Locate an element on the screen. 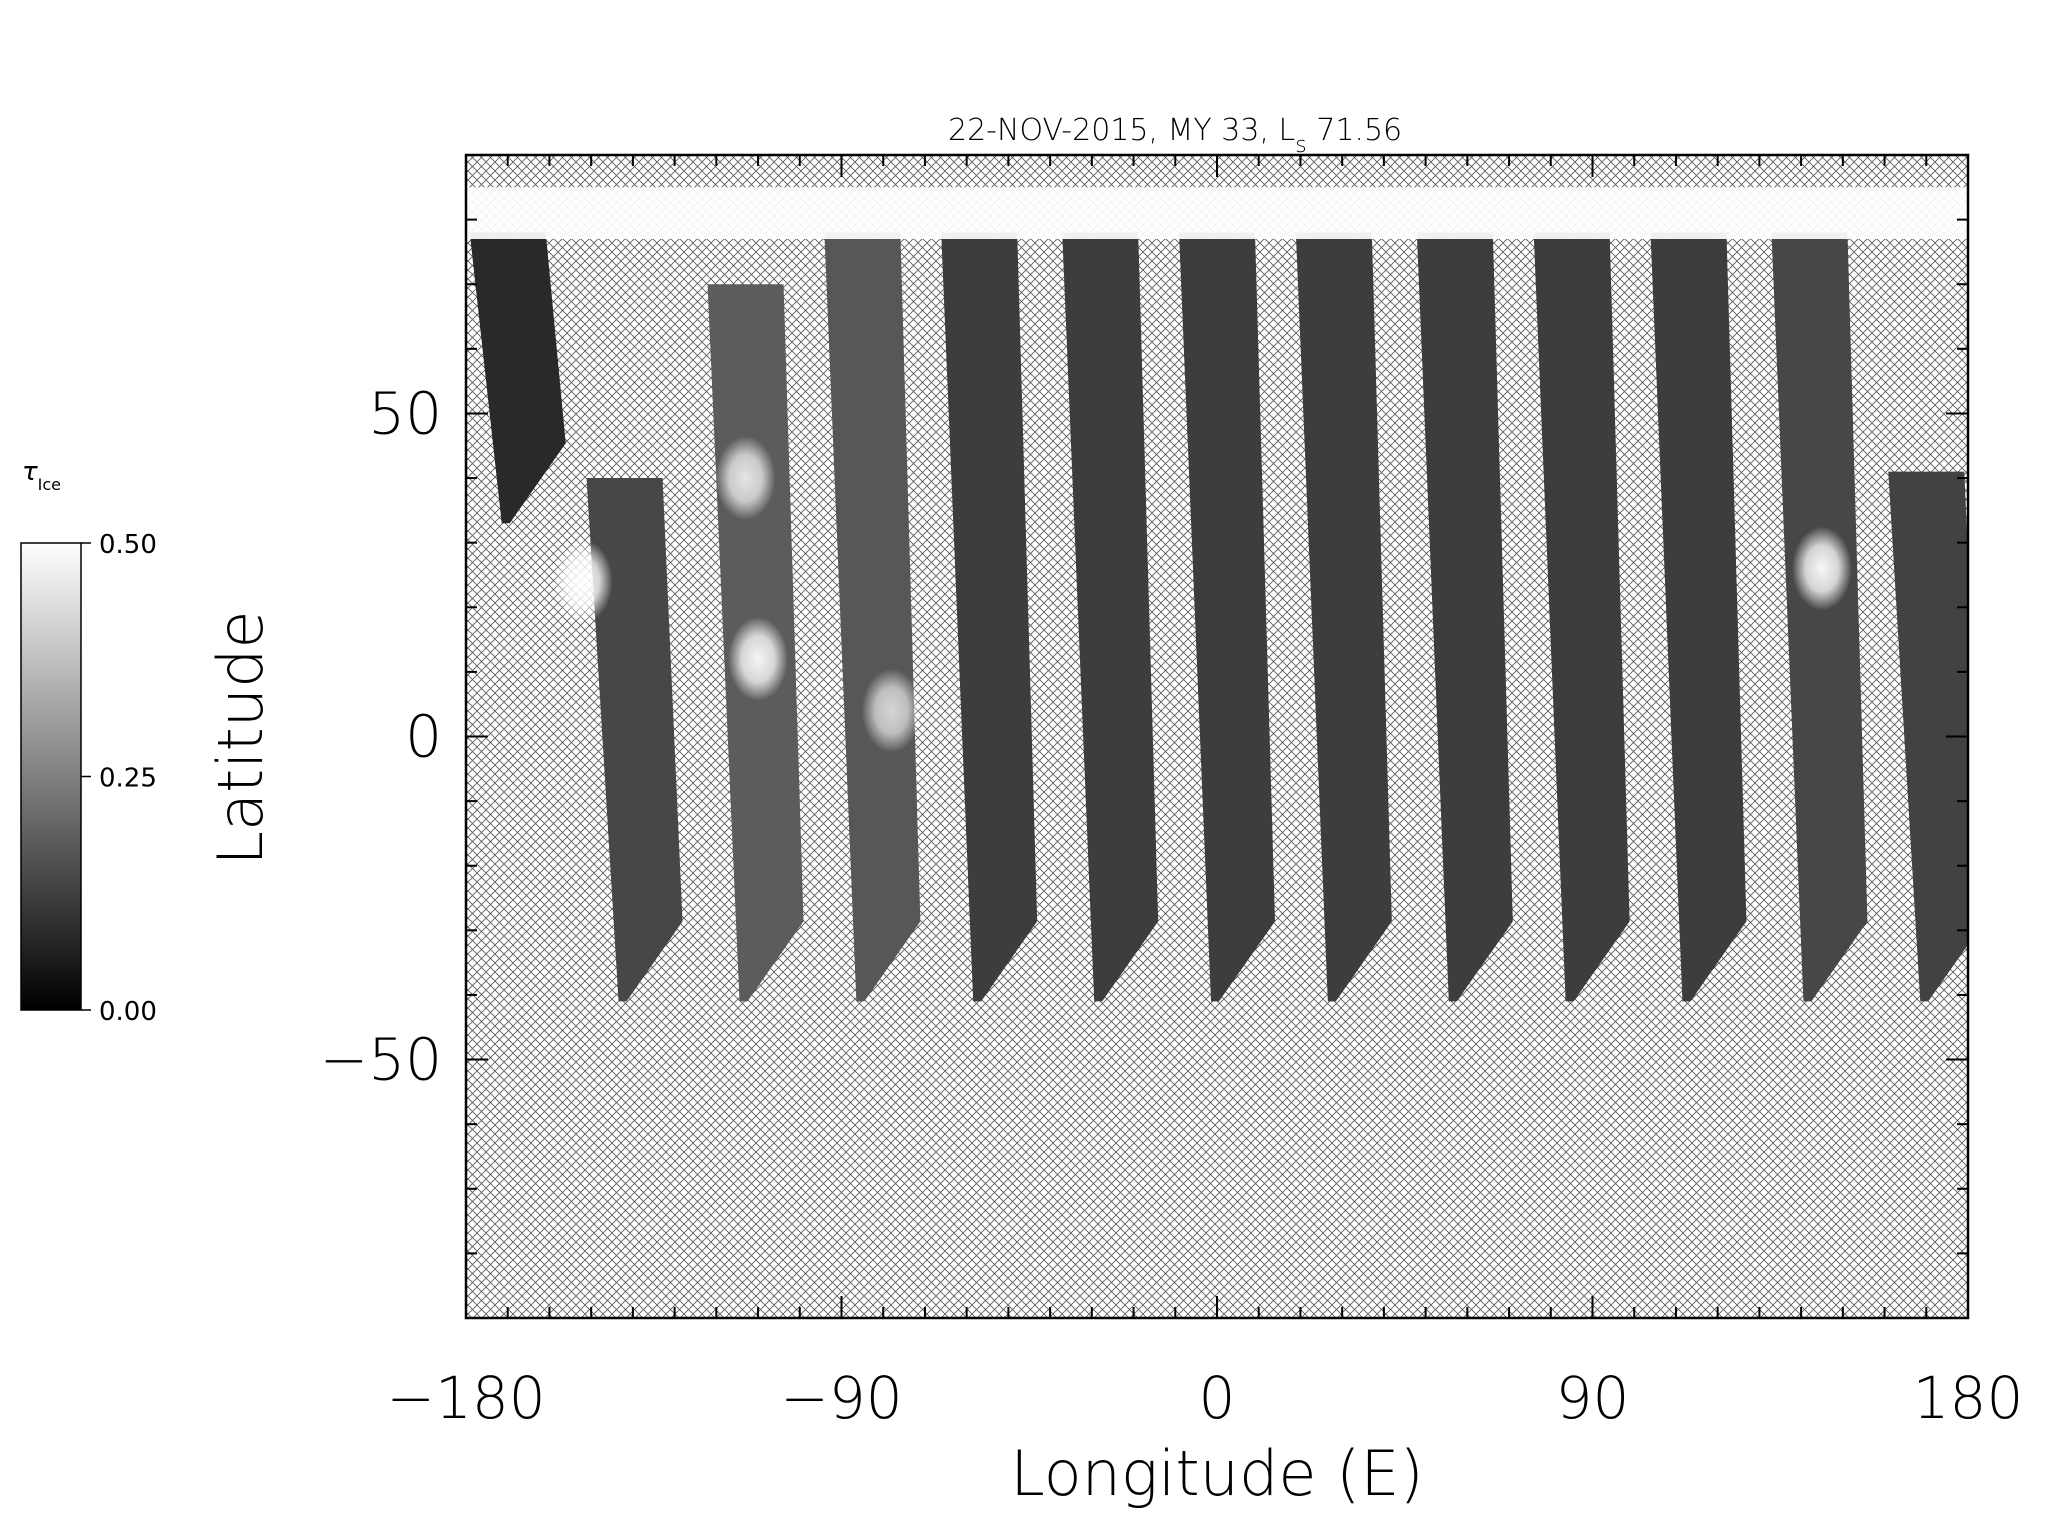 Image resolution: width=2048 pixels, height=1536 pixels. chart-title: 22-NOV-2015, MY 33, Ls 71.56 is located at coordinates (1175, 135).